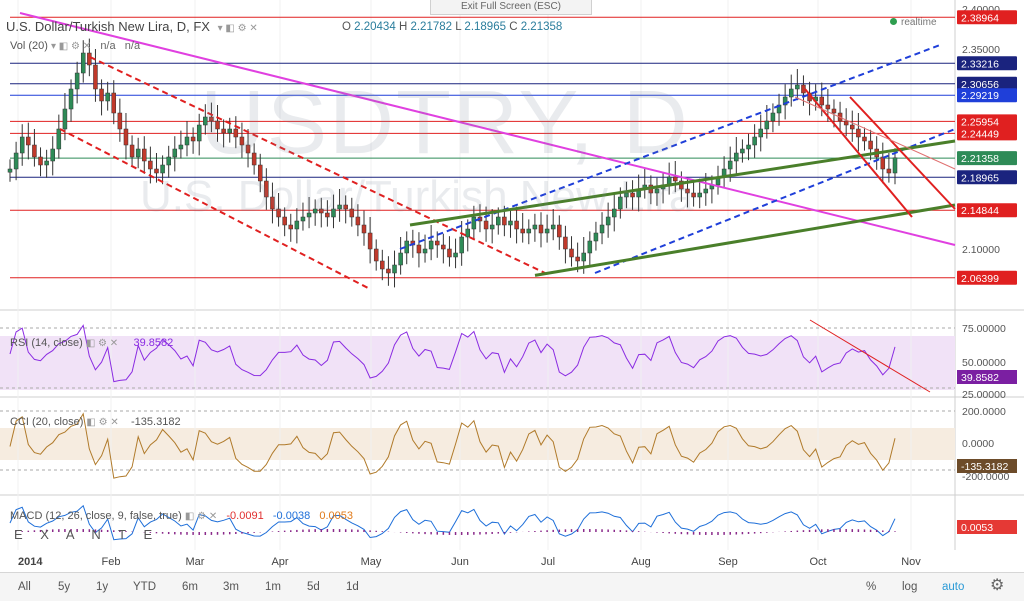 This screenshot has width=1024, height=601. I want to click on range-1d-button: 1d, so click(352, 587).